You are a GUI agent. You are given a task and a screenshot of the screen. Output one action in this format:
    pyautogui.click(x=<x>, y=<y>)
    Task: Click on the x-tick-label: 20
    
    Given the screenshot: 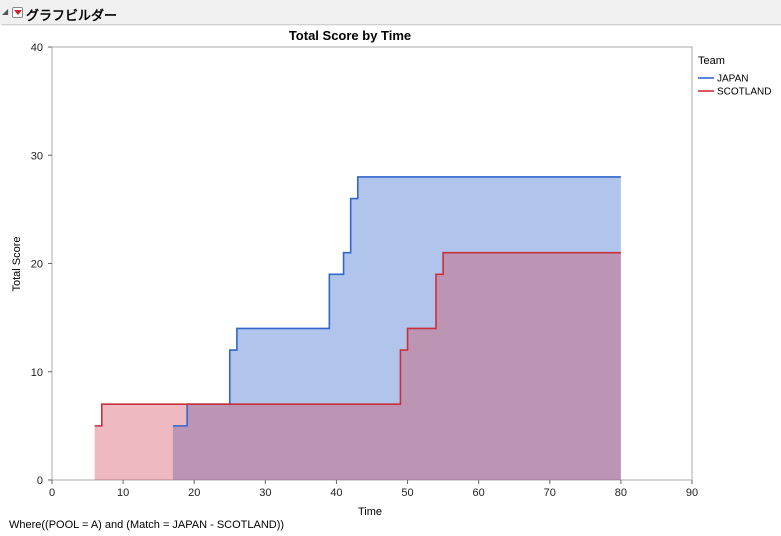 What is the action you would take?
    pyautogui.click(x=194, y=493)
    